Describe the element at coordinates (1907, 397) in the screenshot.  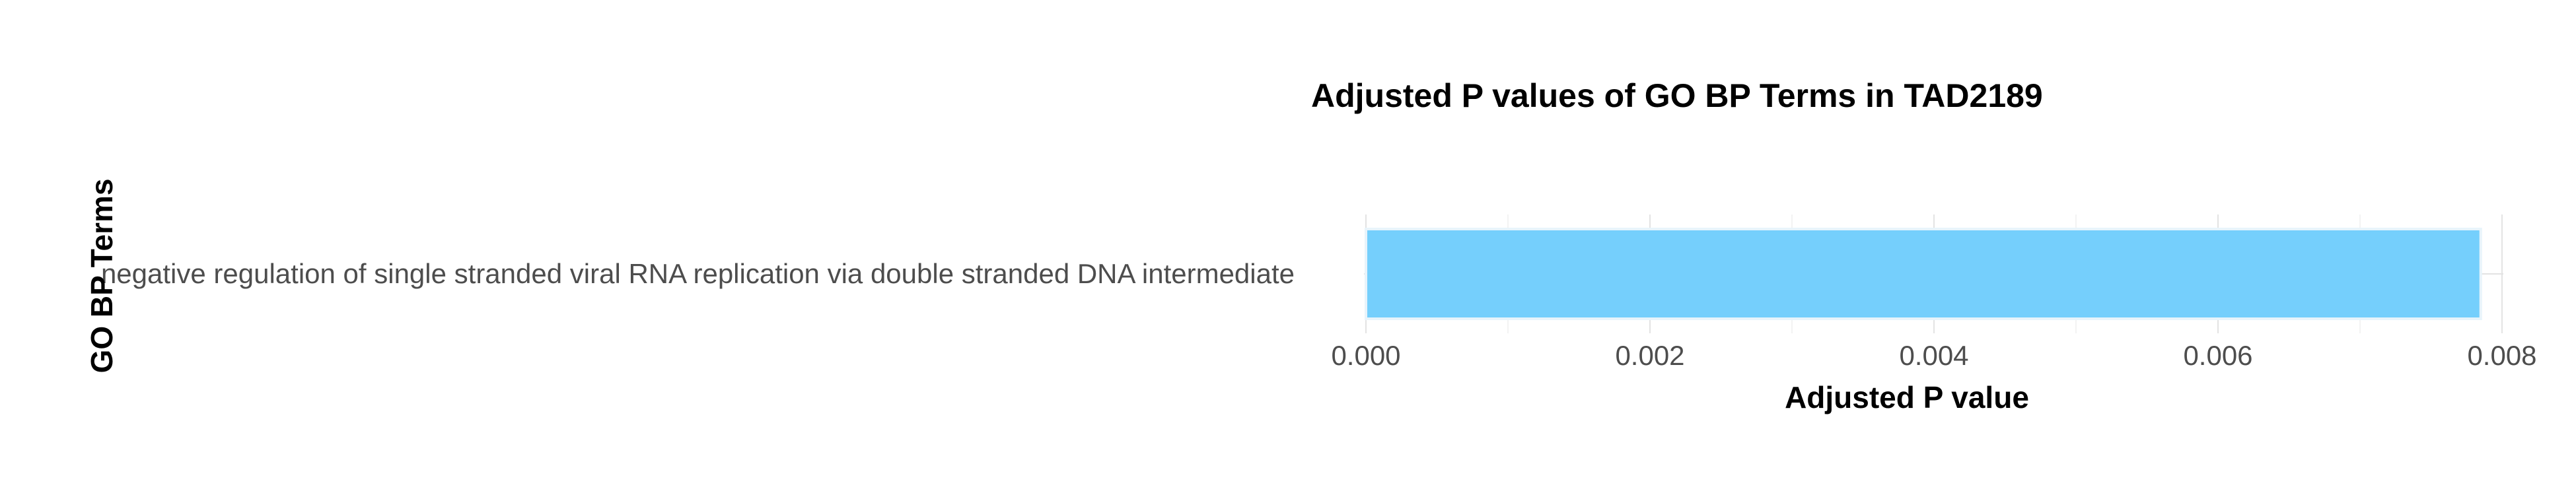
I see `x-axis-title: Adjusted P value` at that location.